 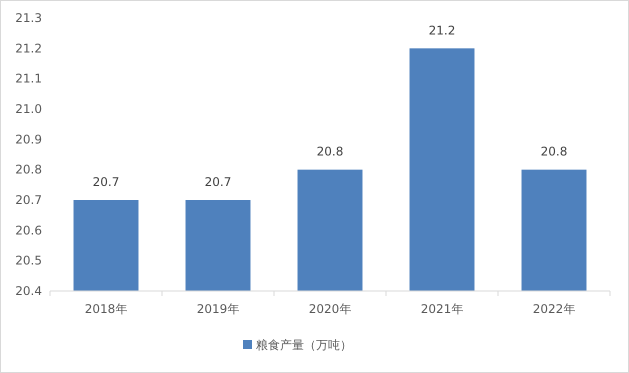 What do you see at coordinates (218, 309) in the screenshot?
I see `x-tick-label: 2019年` at bounding box center [218, 309].